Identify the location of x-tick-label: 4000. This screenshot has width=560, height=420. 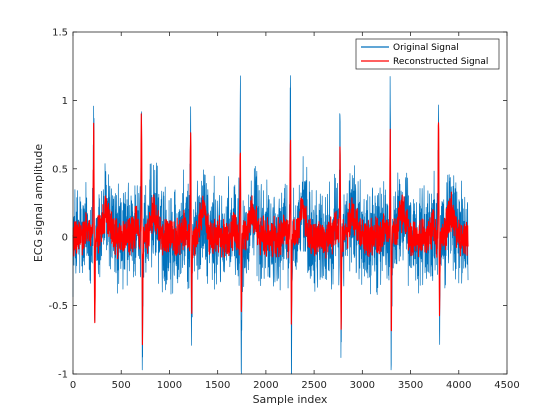
(458, 385).